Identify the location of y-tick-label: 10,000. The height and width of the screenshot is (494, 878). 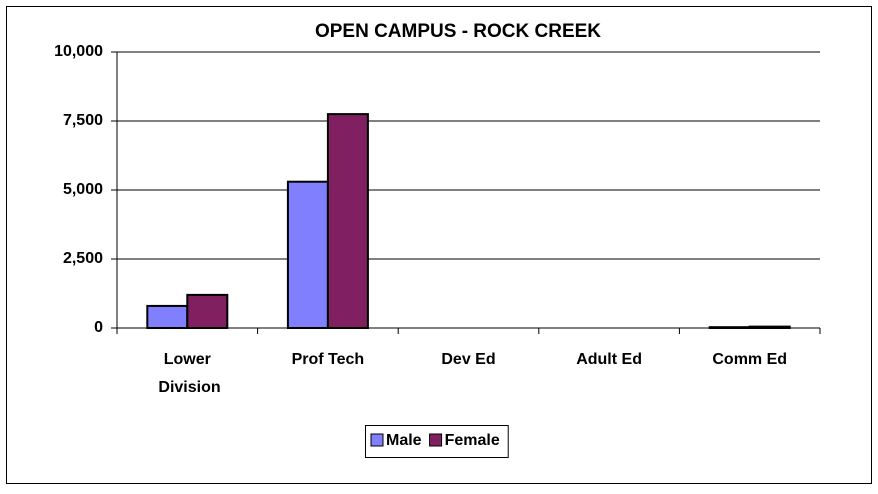
(78, 51).